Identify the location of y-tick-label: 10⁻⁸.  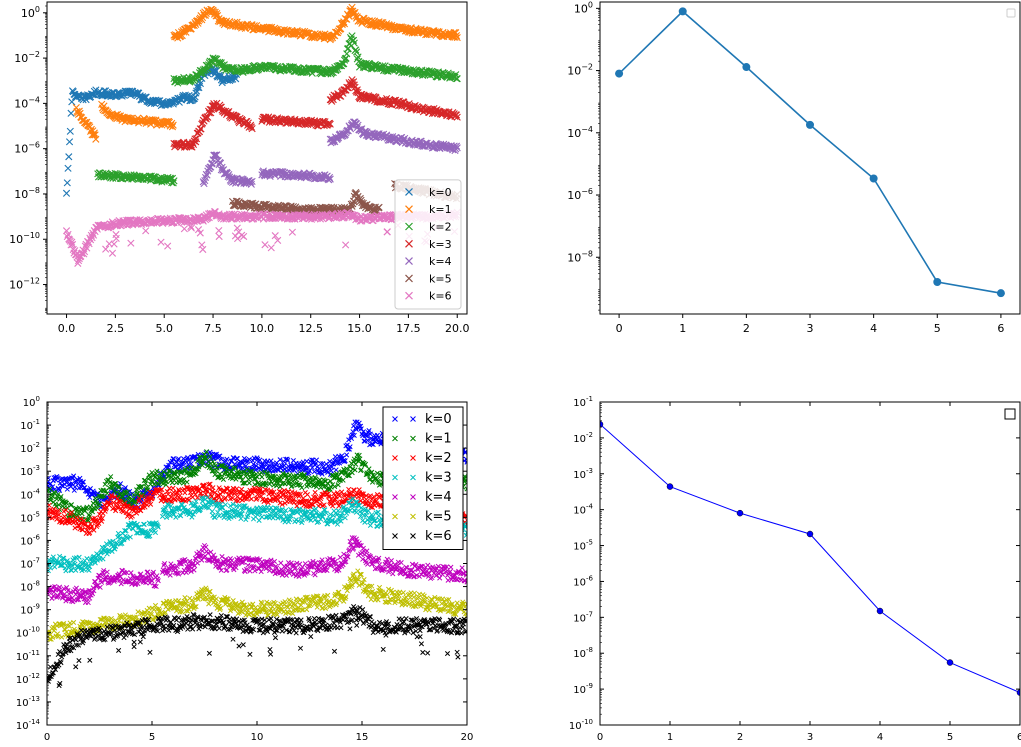
(27, 193).